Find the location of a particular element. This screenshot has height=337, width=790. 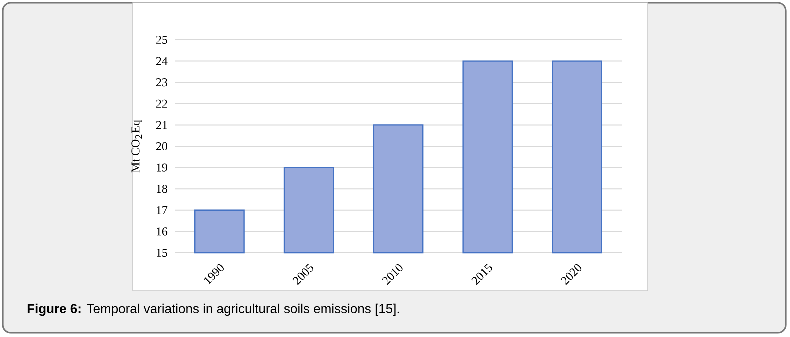

y-tick-label: 15 is located at coordinates (162, 253).